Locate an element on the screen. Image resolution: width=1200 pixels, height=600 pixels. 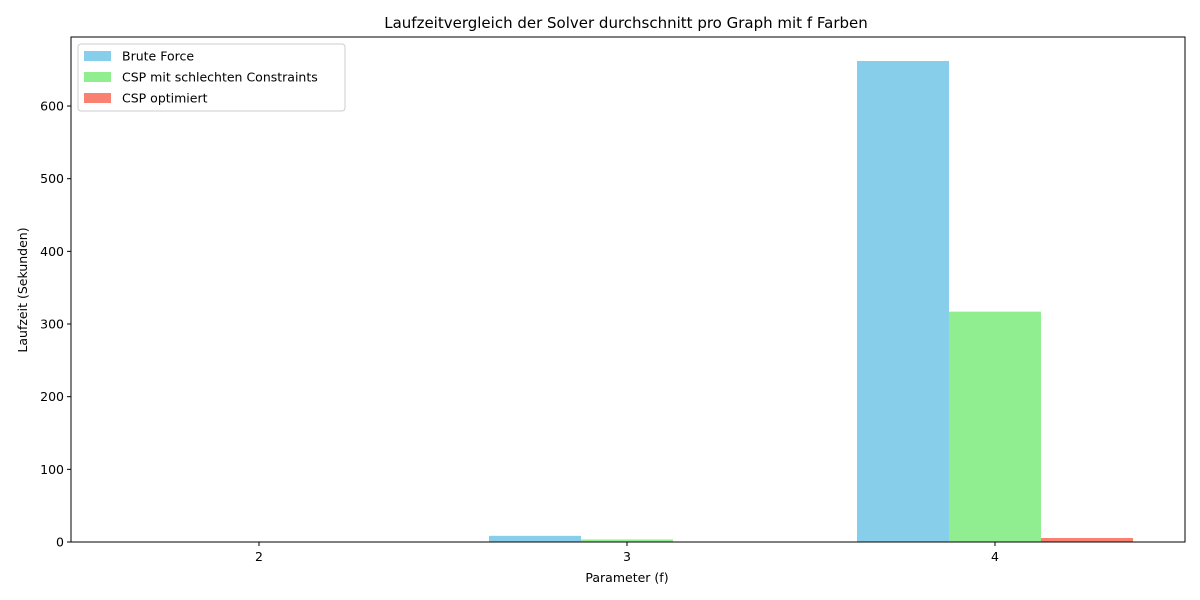
y-tick-label: 600 is located at coordinates (52, 106).